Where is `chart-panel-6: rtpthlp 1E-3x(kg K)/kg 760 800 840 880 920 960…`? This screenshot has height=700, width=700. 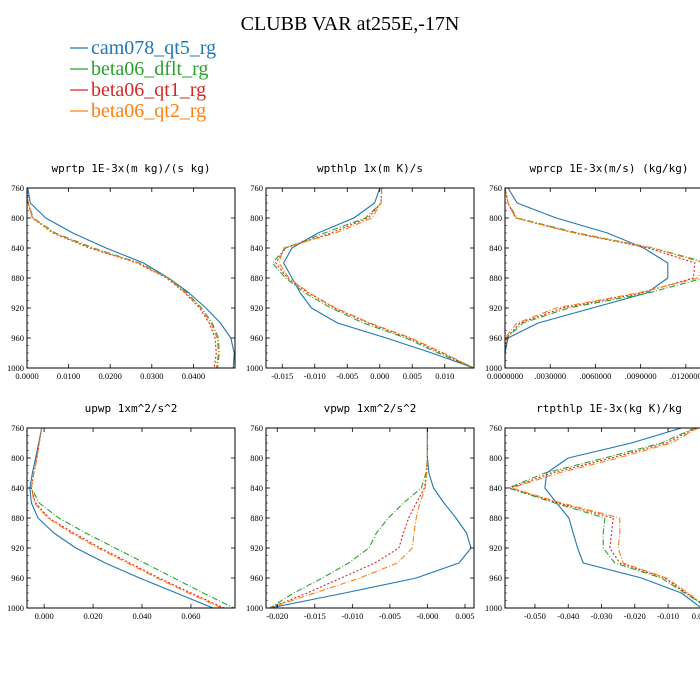 chart-panel-6: rtpthlp 1E-3x(kg K)/kg 760 800 840 880 920 960… is located at coordinates (592, 511).